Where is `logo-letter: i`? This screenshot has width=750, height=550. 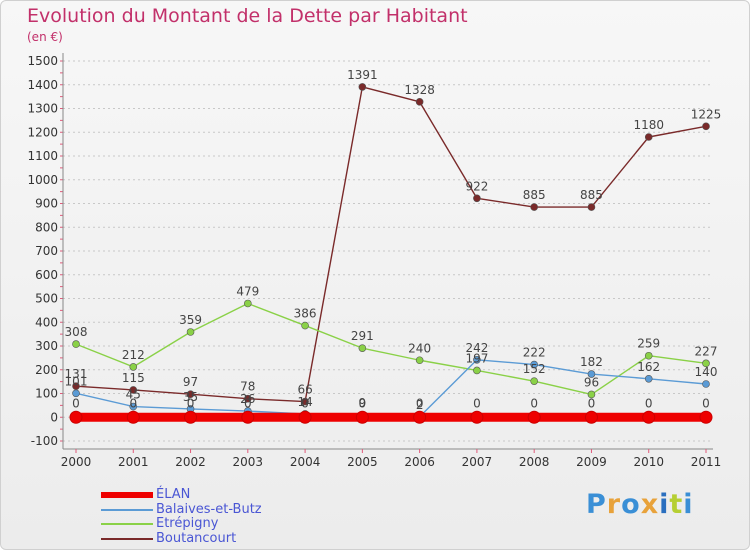 logo-letter: i is located at coordinates (664, 504).